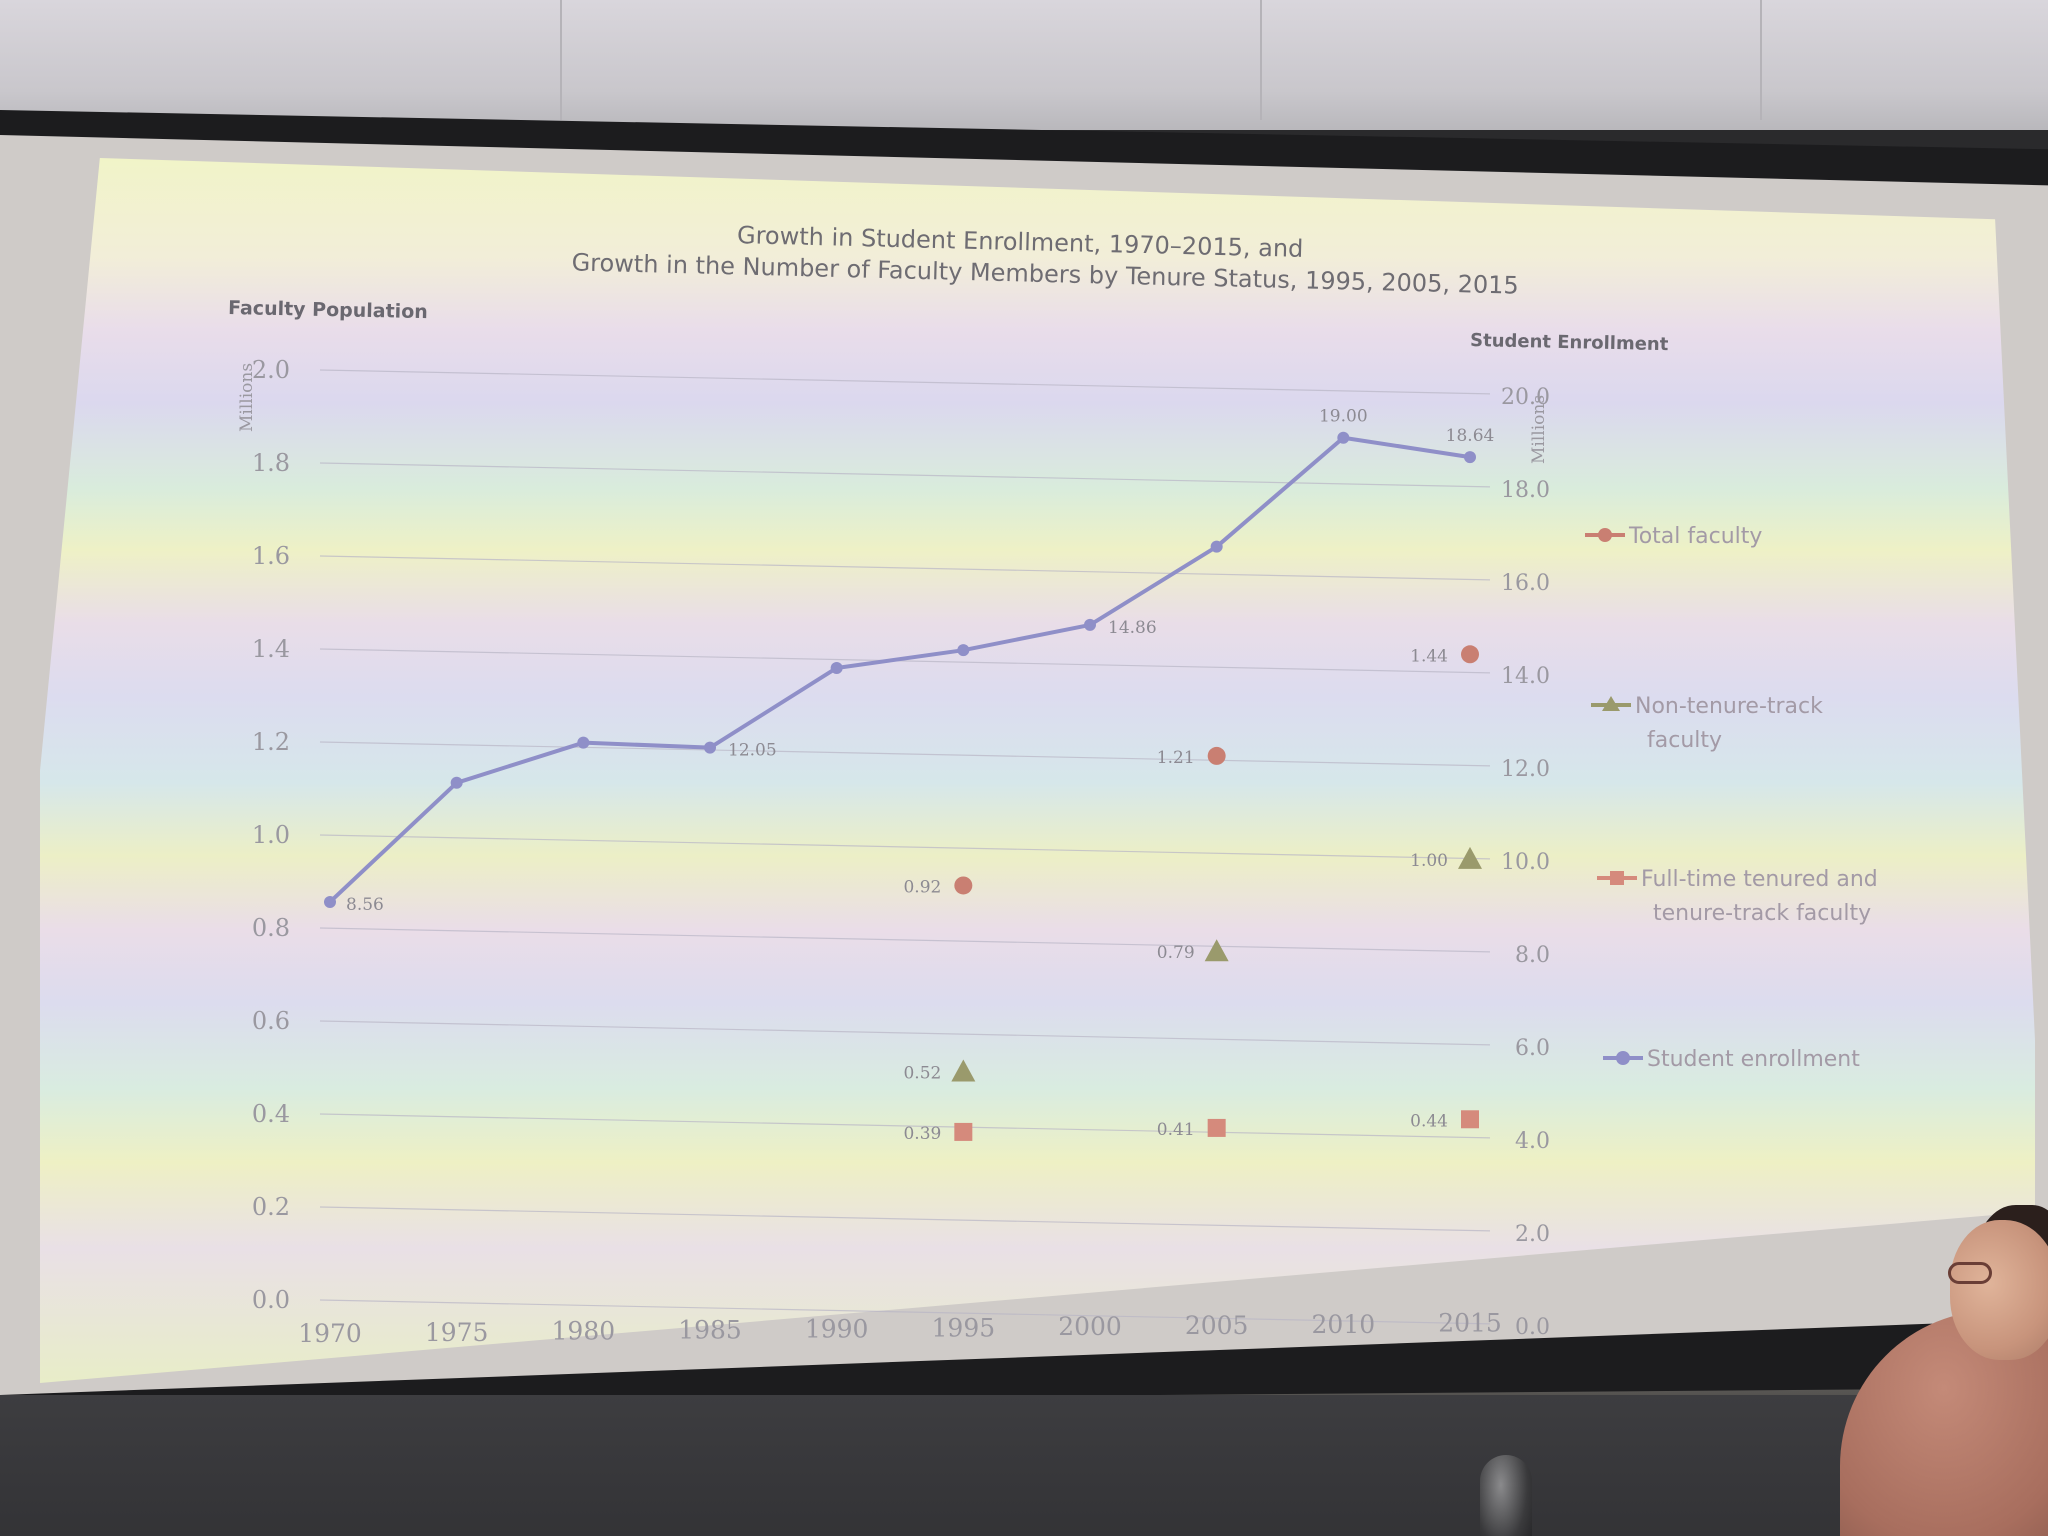 The width and height of the screenshot is (2048, 1536). What do you see at coordinates (1217, 1325) in the screenshot?
I see `x-axis-tick-label: 2005` at bounding box center [1217, 1325].